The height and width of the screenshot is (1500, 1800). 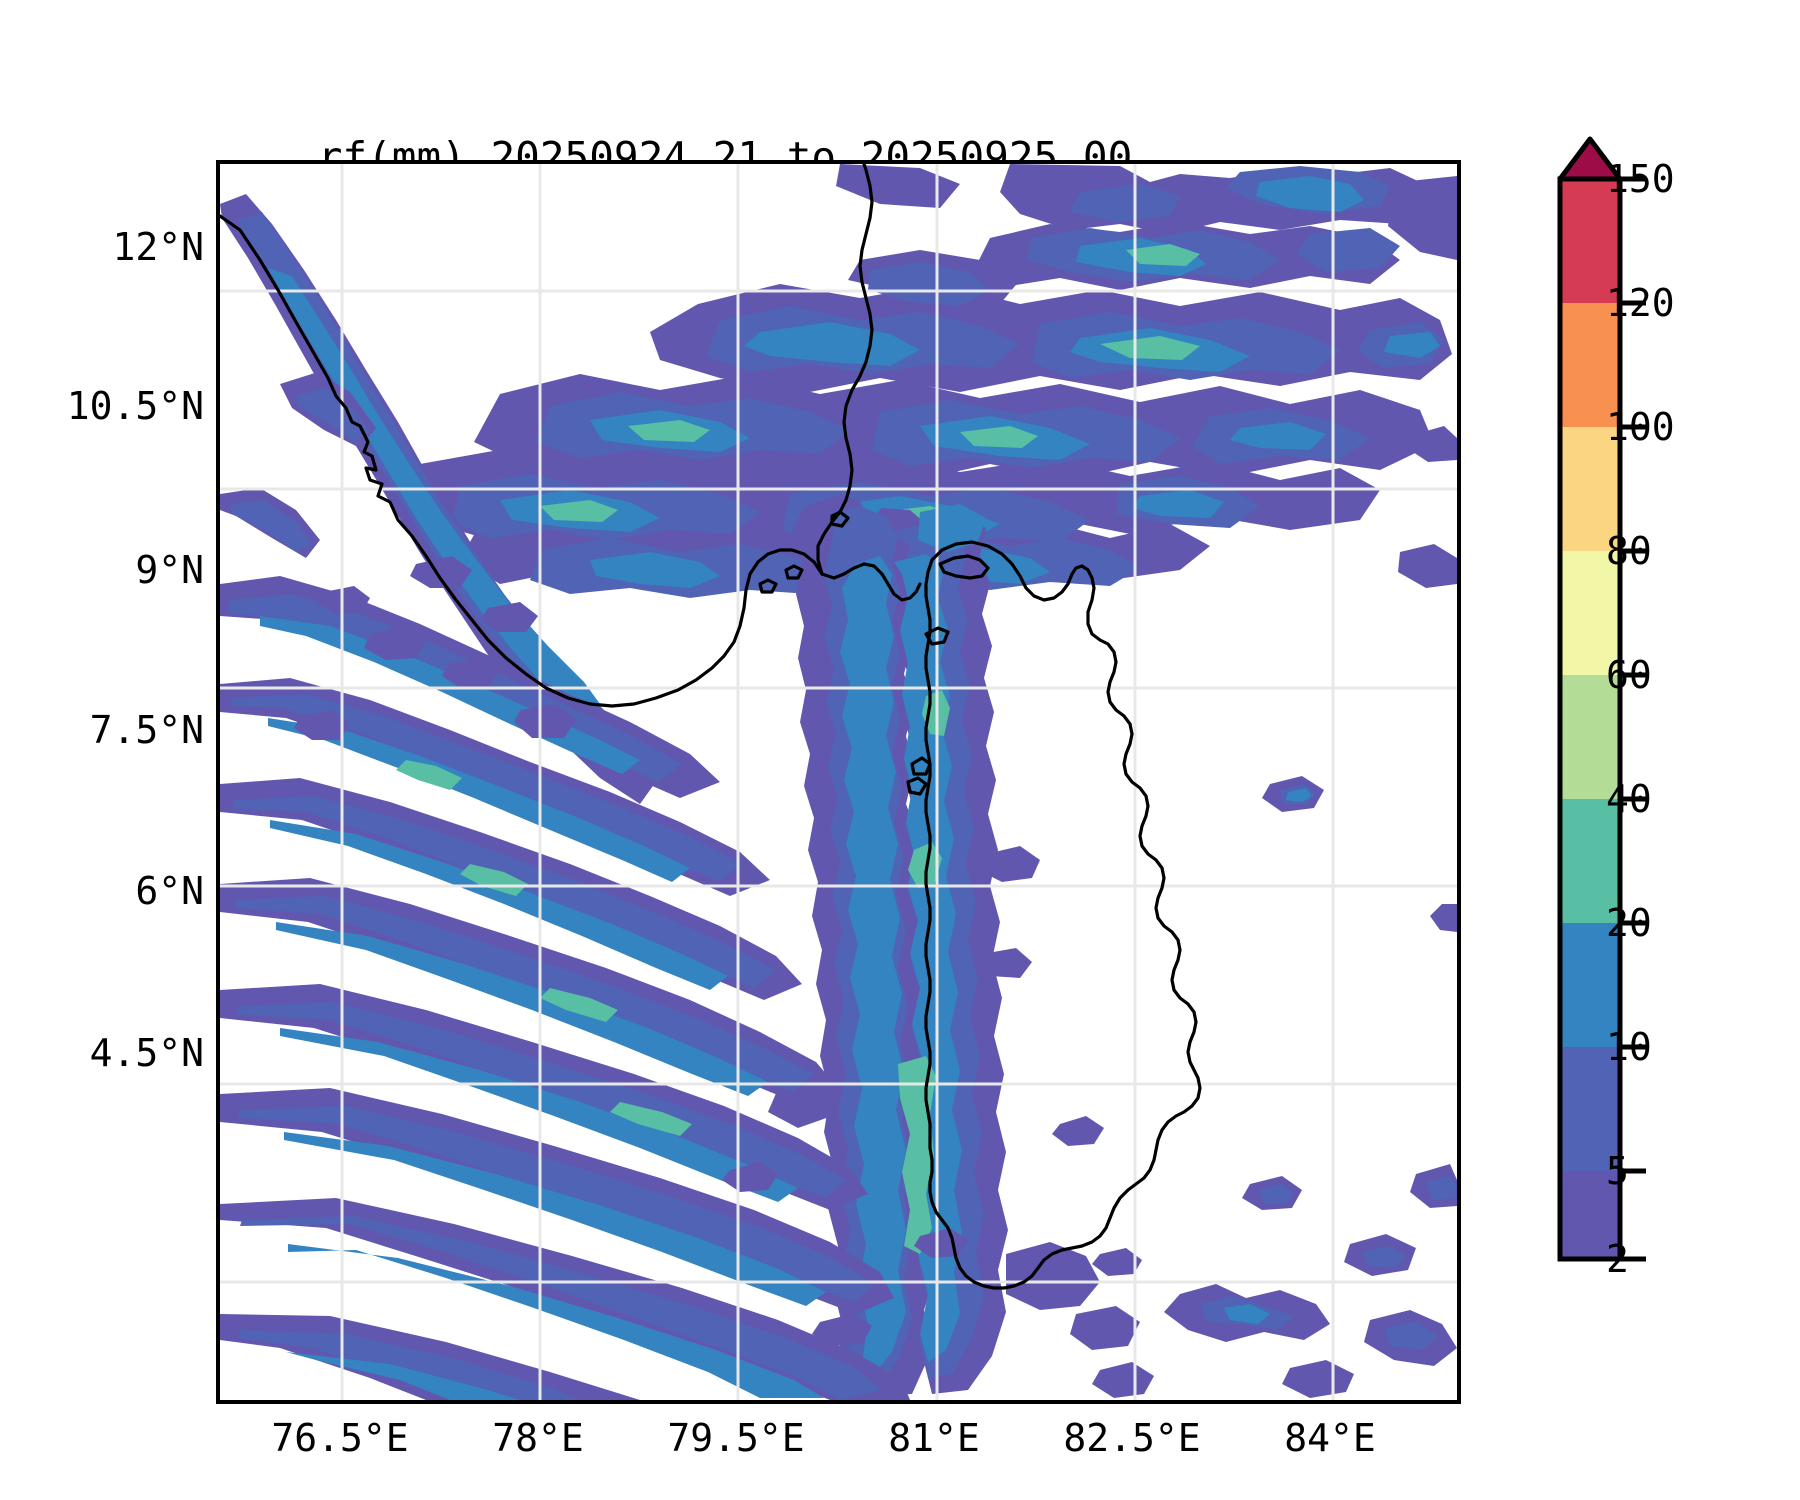 What do you see at coordinates (1629, 1047) in the screenshot?
I see `colorbar-tick-10: 10` at bounding box center [1629, 1047].